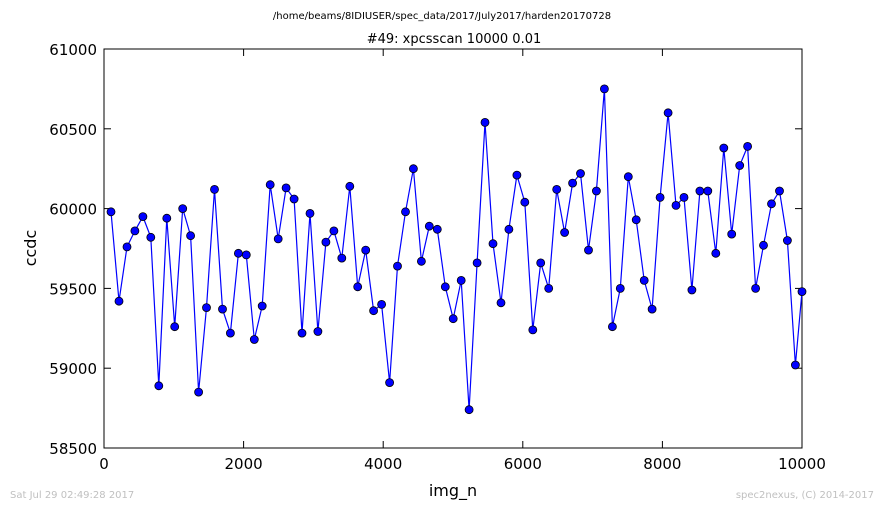 The width and height of the screenshot is (884, 509). Describe the element at coordinates (454, 39) in the screenshot. I see `chart-title: #49: xpcsscan 10000 0.01` at that location.